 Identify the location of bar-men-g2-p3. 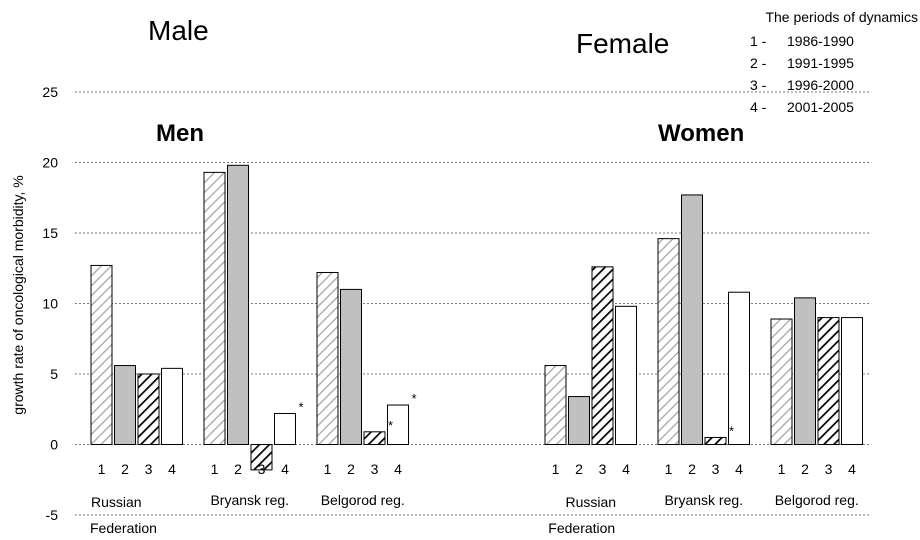
(261, 457).